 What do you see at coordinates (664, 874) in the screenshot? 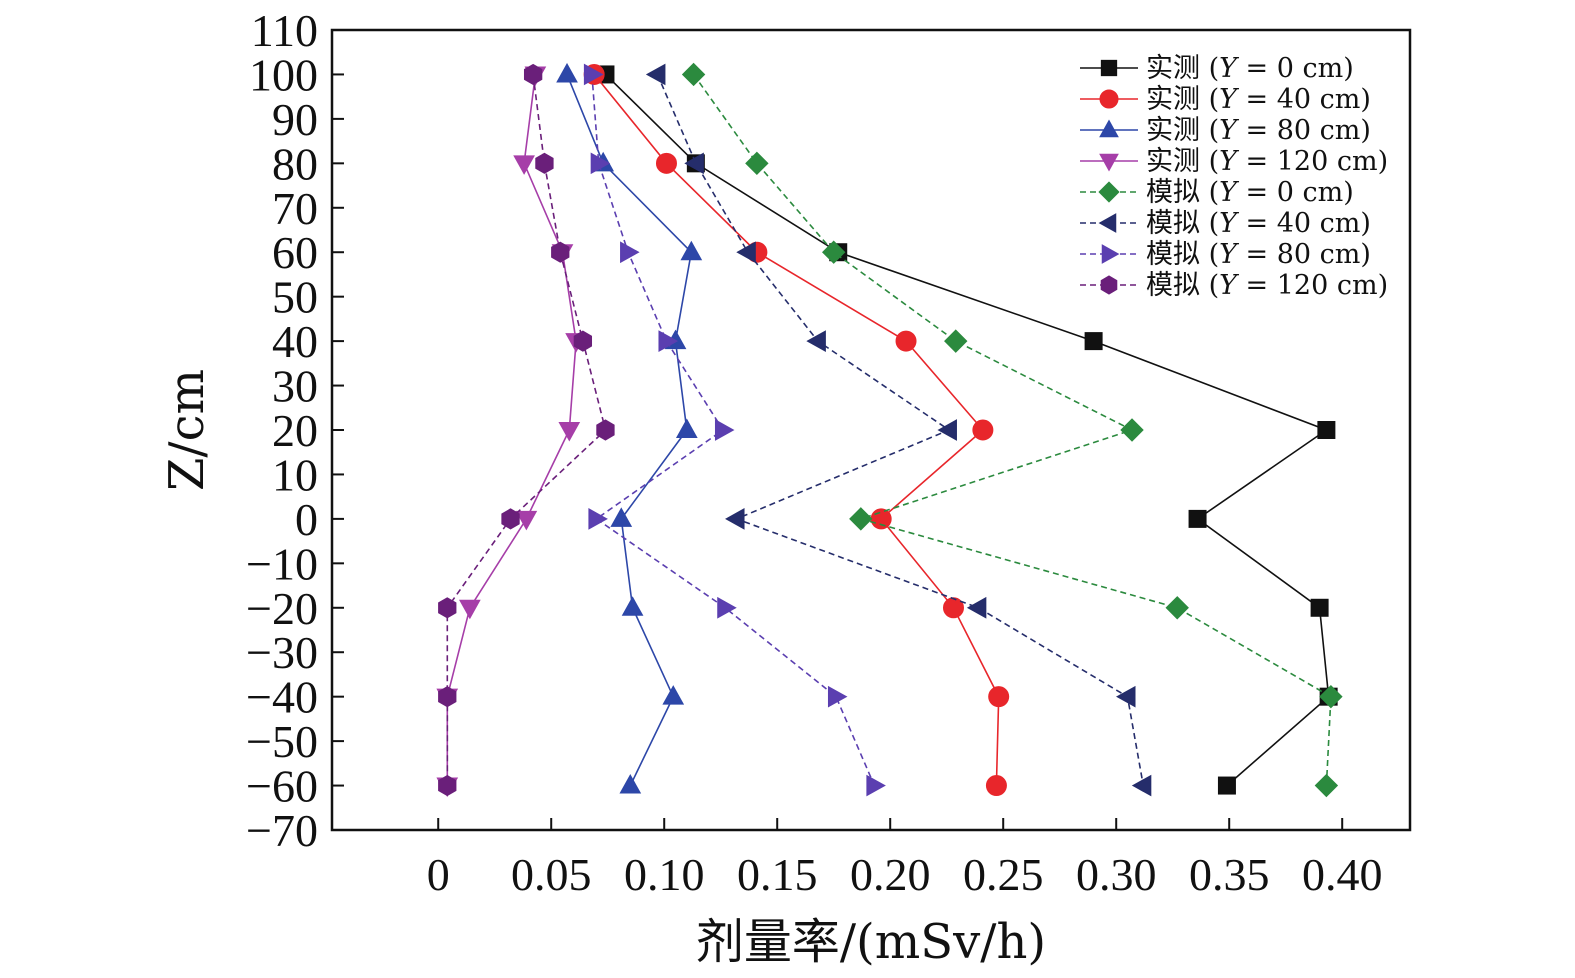
I see `x-tick-label: 0.10` at bounding box center [664, 874].